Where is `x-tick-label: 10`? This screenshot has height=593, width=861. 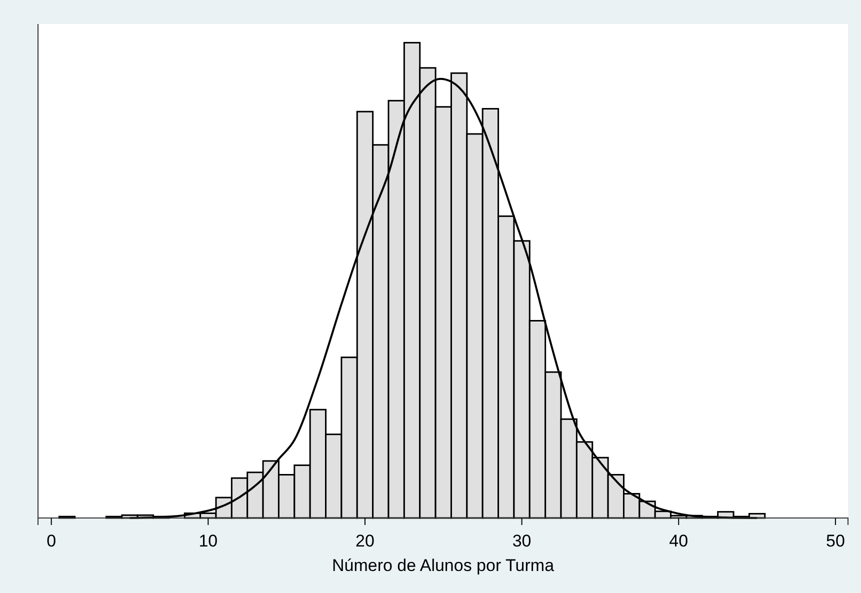
x-tick-label: 10 is located at coordinates (208, 541).